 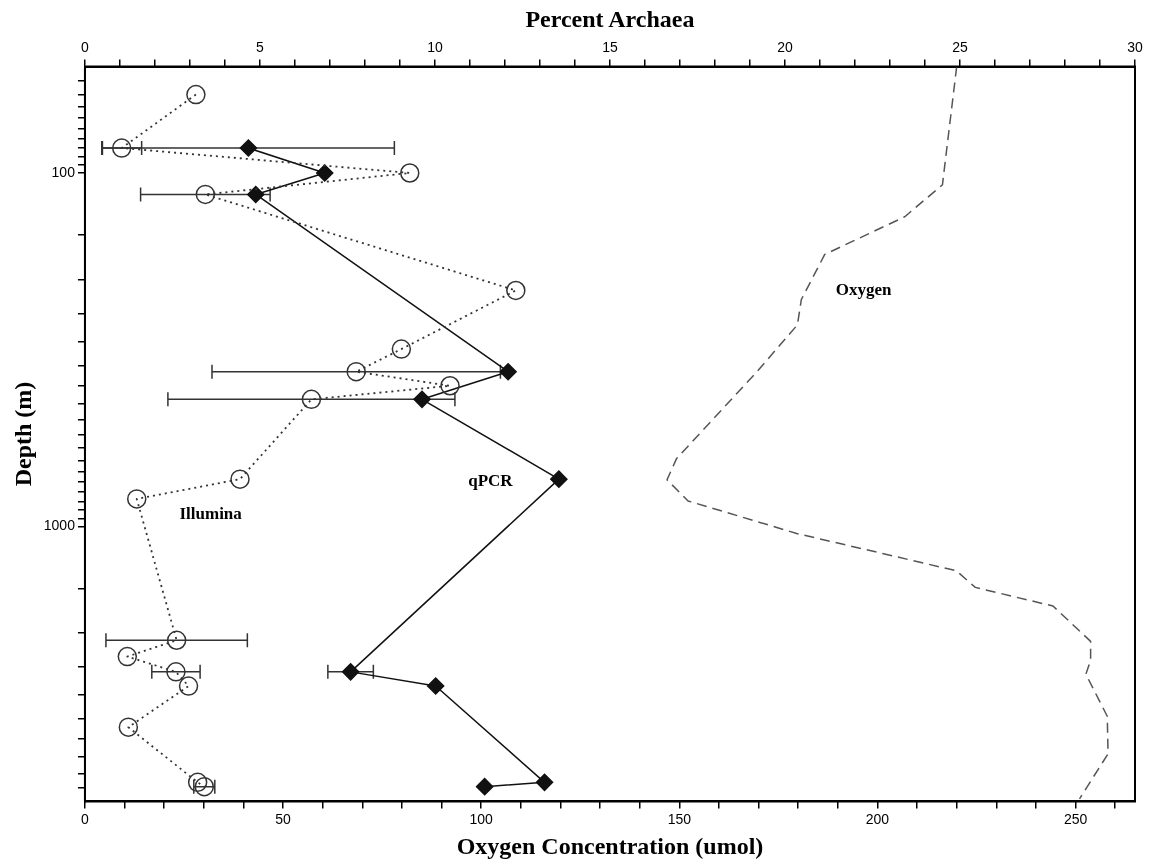 What do you see at coordinates (960, 47) in the screenshot?
I see `x2-tick-label: 25` at bounding box center [960, 47].